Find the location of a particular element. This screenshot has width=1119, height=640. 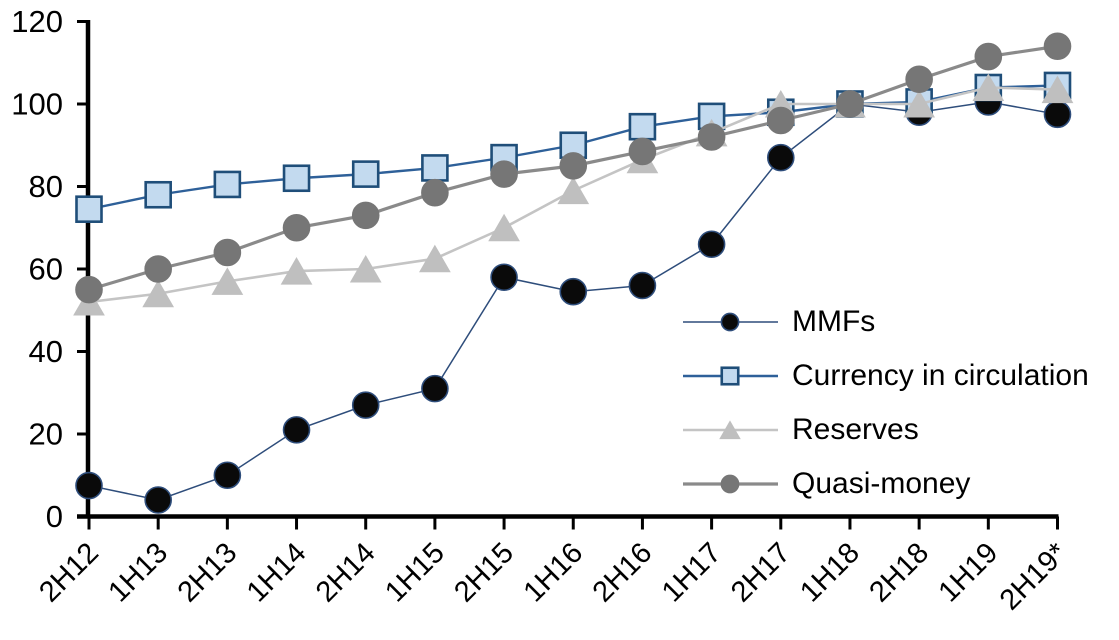

legend-item-reserves: Reserves is located at coordinates (886, 430).